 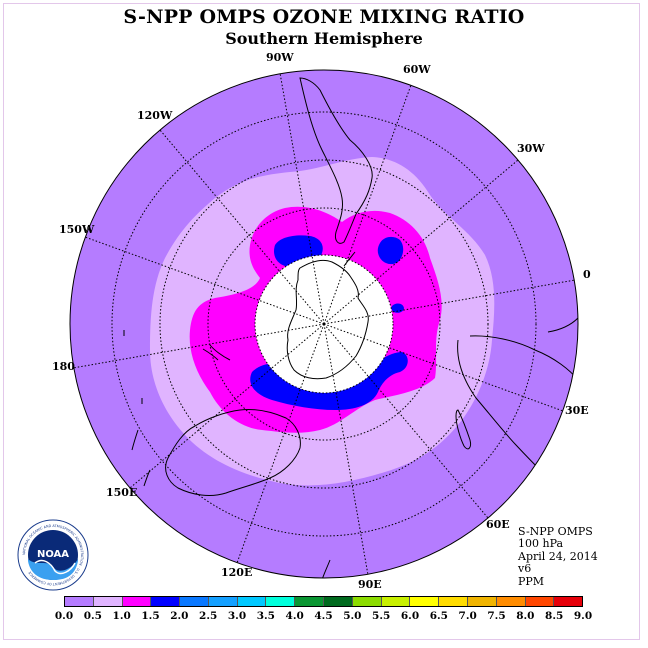 I want to click on color-bar-tick-label: 9.0, so click(x=583, y=616).